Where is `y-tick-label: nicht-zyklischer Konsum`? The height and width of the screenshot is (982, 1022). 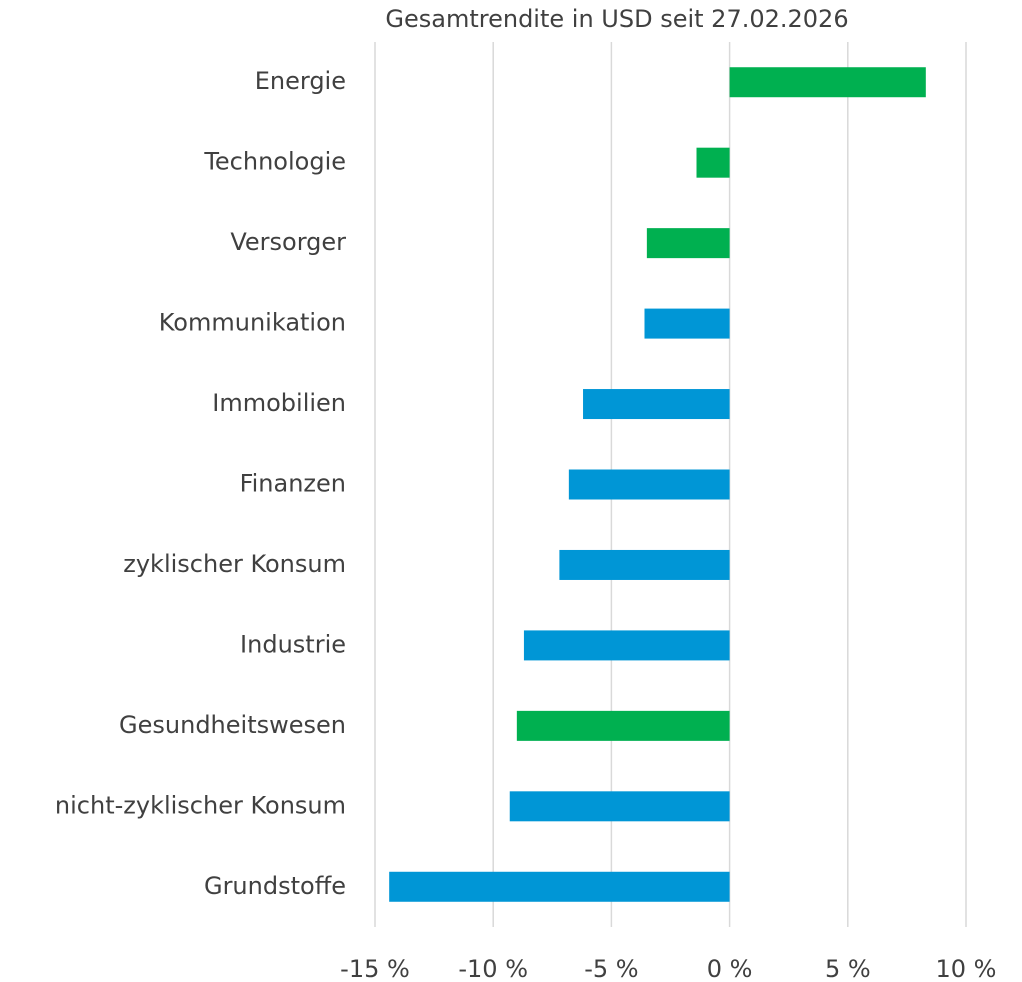 y-tick-label: nicht-zyklischer Konsum is located at coordinates (200, 805).